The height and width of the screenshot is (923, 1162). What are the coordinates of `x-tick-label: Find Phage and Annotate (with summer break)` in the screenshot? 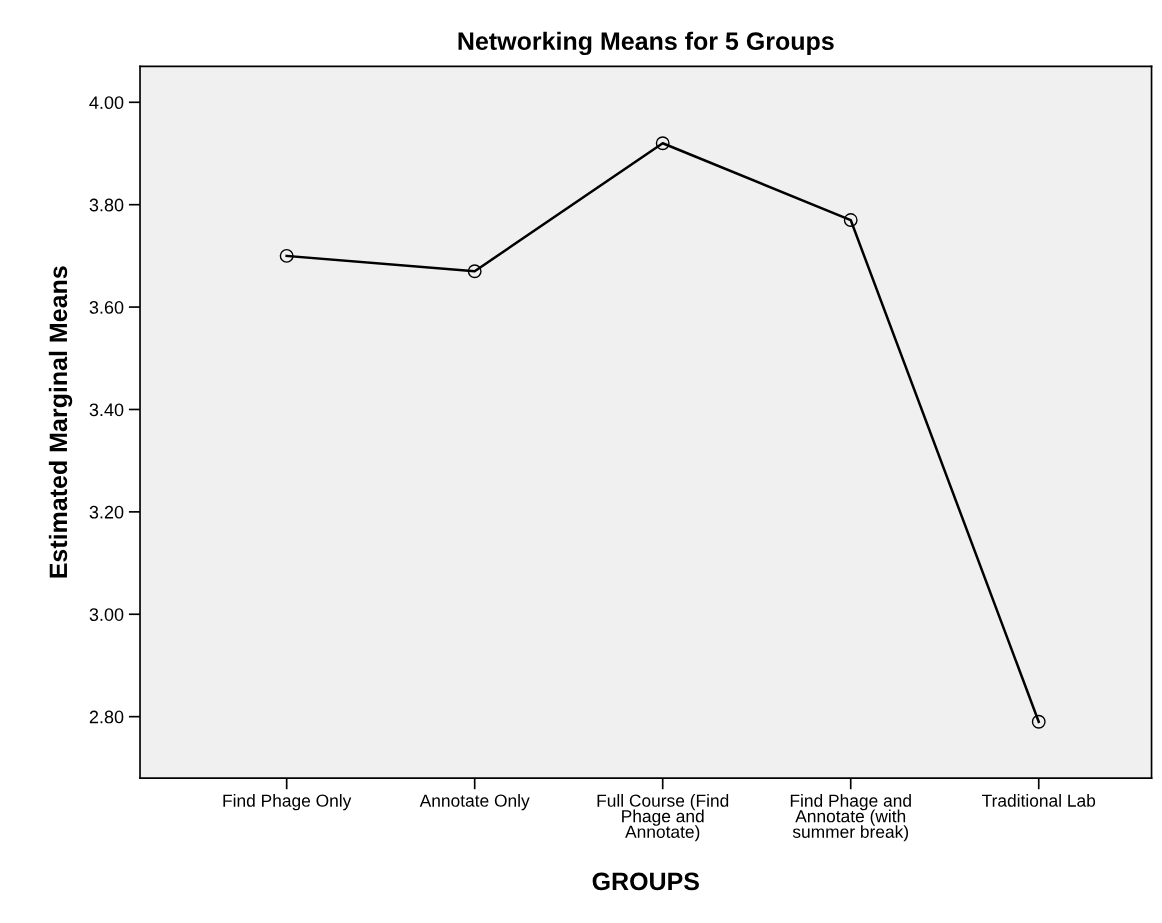 It's located at (850, 818).